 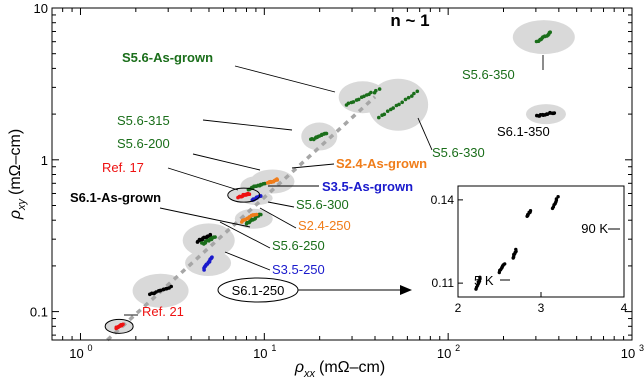 I want to click on x-tick-exponent: 2, so click(x=457, y=348).